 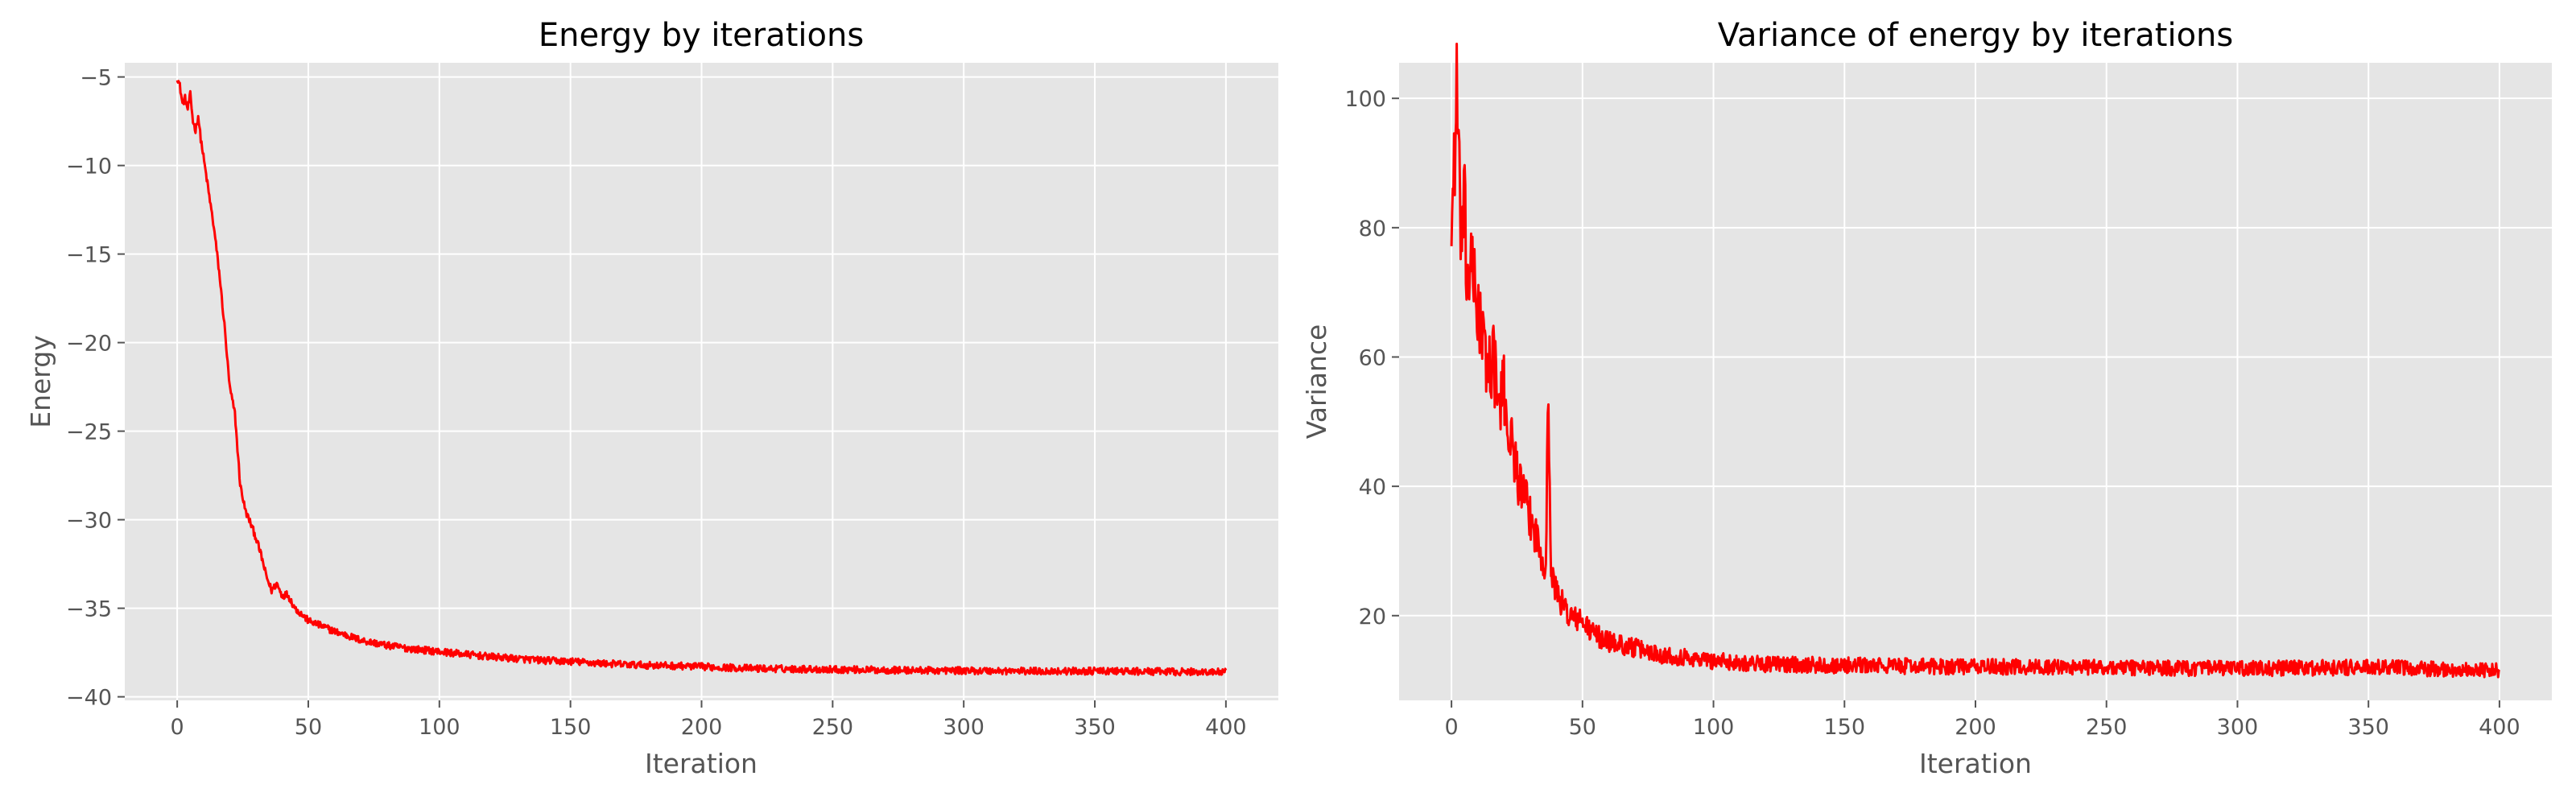 I want to click on variance-x-tick-label: 350, so click(x=2368, y=727).